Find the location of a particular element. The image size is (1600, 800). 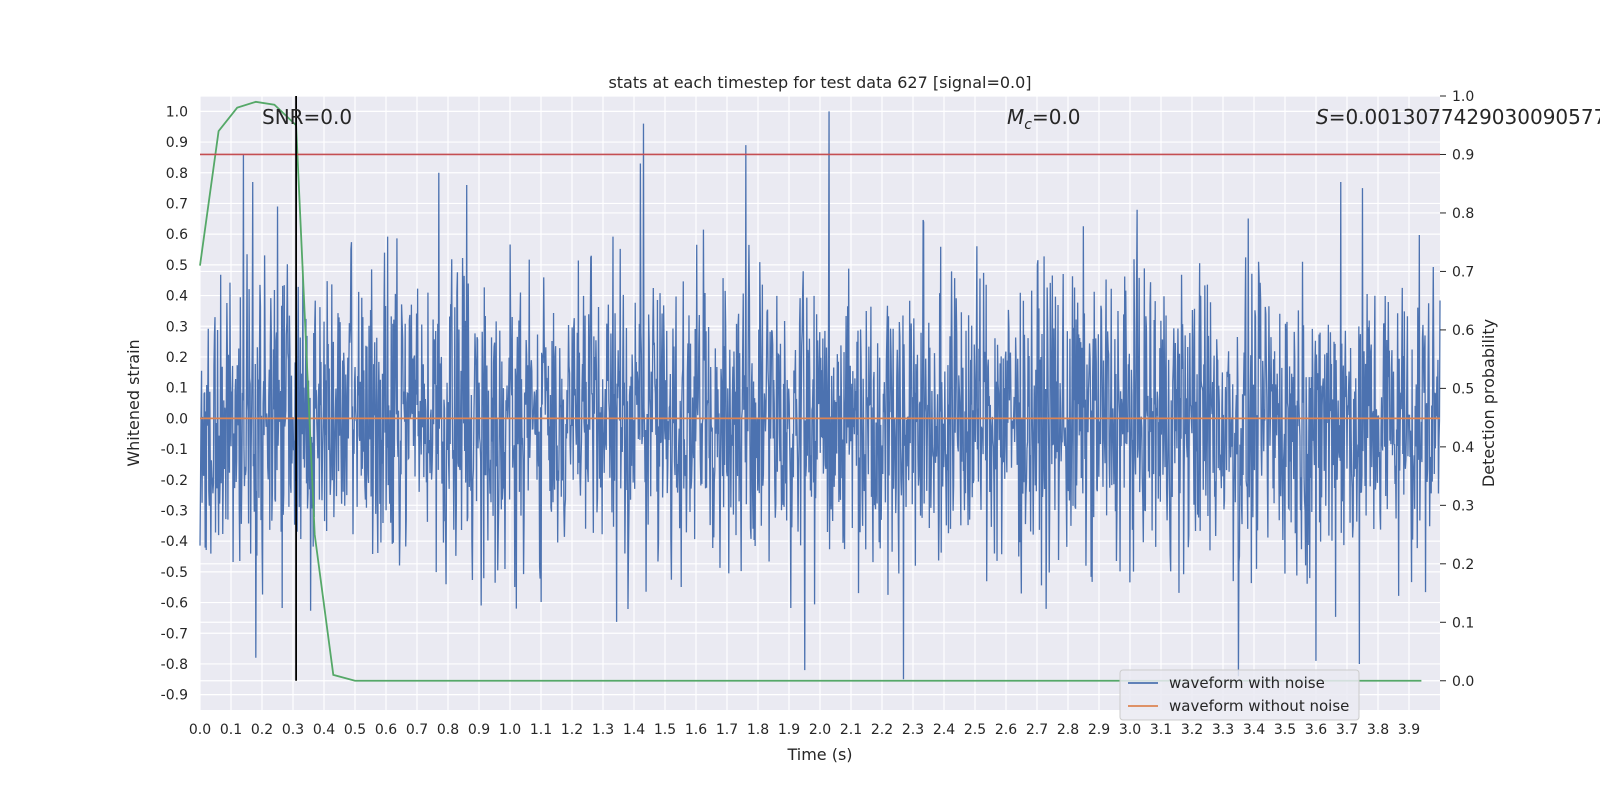

y-tick-label: 0.1 is located at coordinates (177, 389).